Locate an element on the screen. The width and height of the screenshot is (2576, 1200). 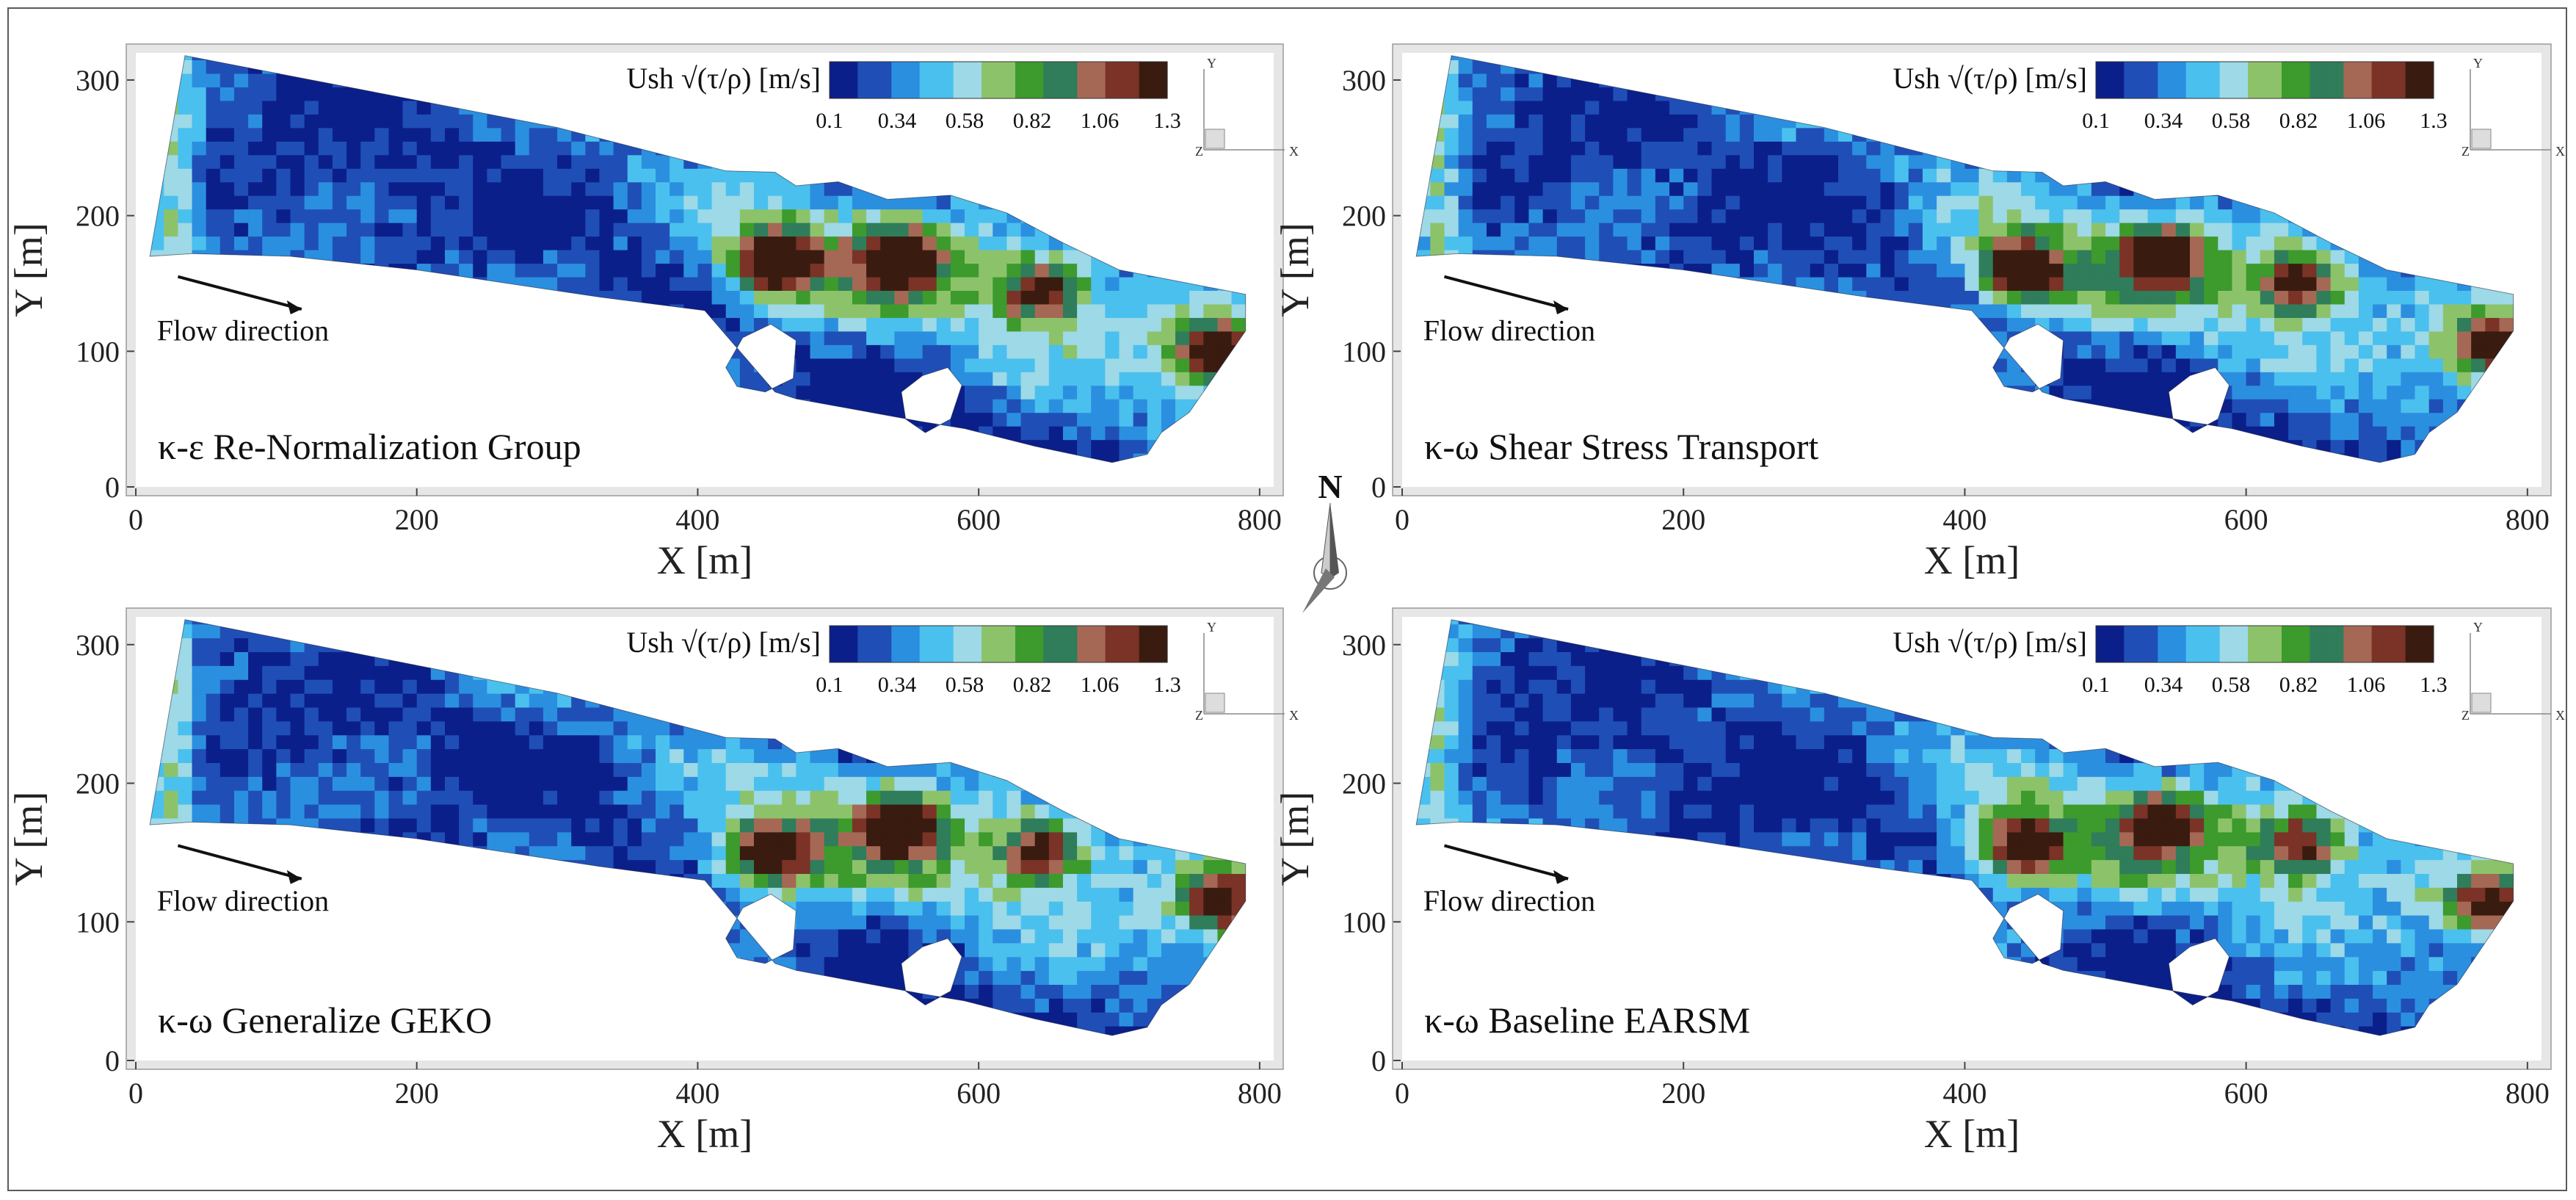
colorbar-tick-label: 0.1 is located at coordinates (830, 121).